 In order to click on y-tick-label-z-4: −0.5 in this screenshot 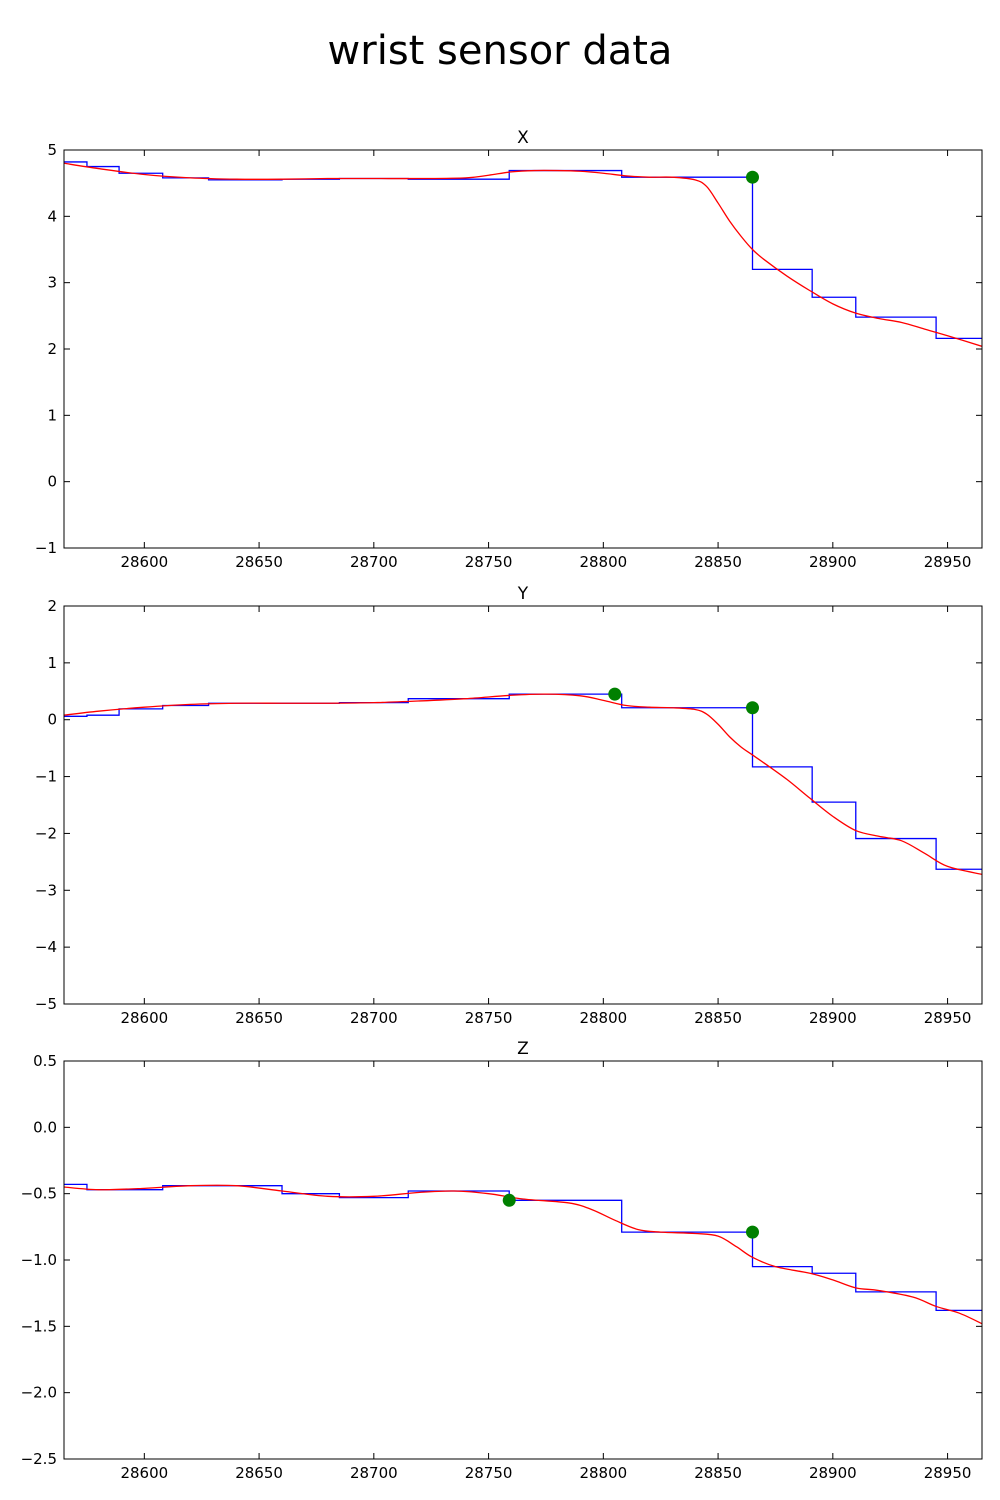, I will do `click(39, 1194)`.